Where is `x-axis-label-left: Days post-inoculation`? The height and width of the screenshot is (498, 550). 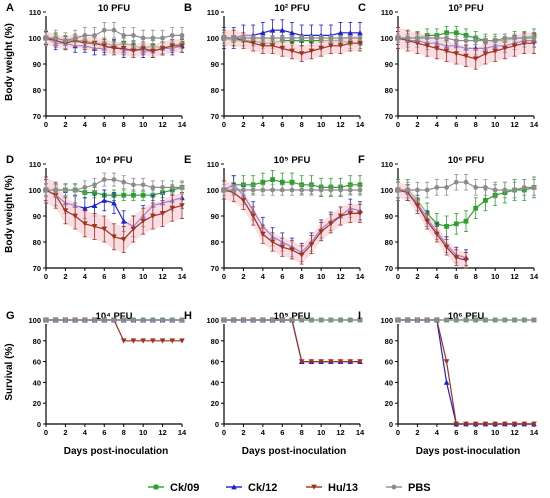 x-axis-label-left: Days post-inoculation is located at coordinates (116, 451).